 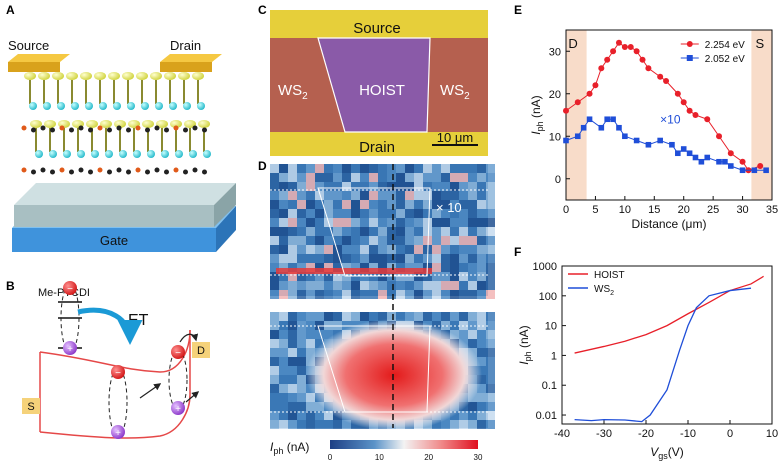 I want to click on plot-frame-e, so click(x=669, y=115).